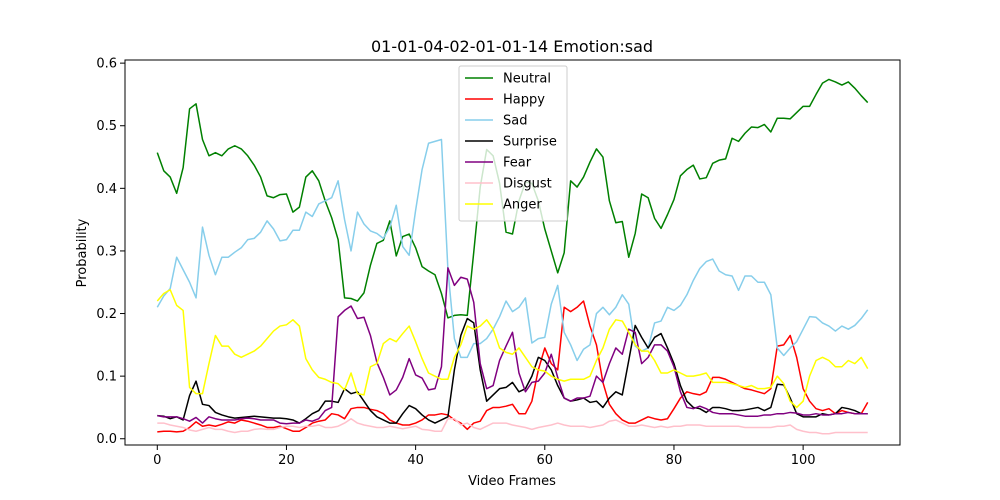 The width and height of the screenshot is (1000, 500). Describe the element at coordinates (484, 456) in the screenshot. I see `x-axis: 0 20 40 60 80 100` at that location.